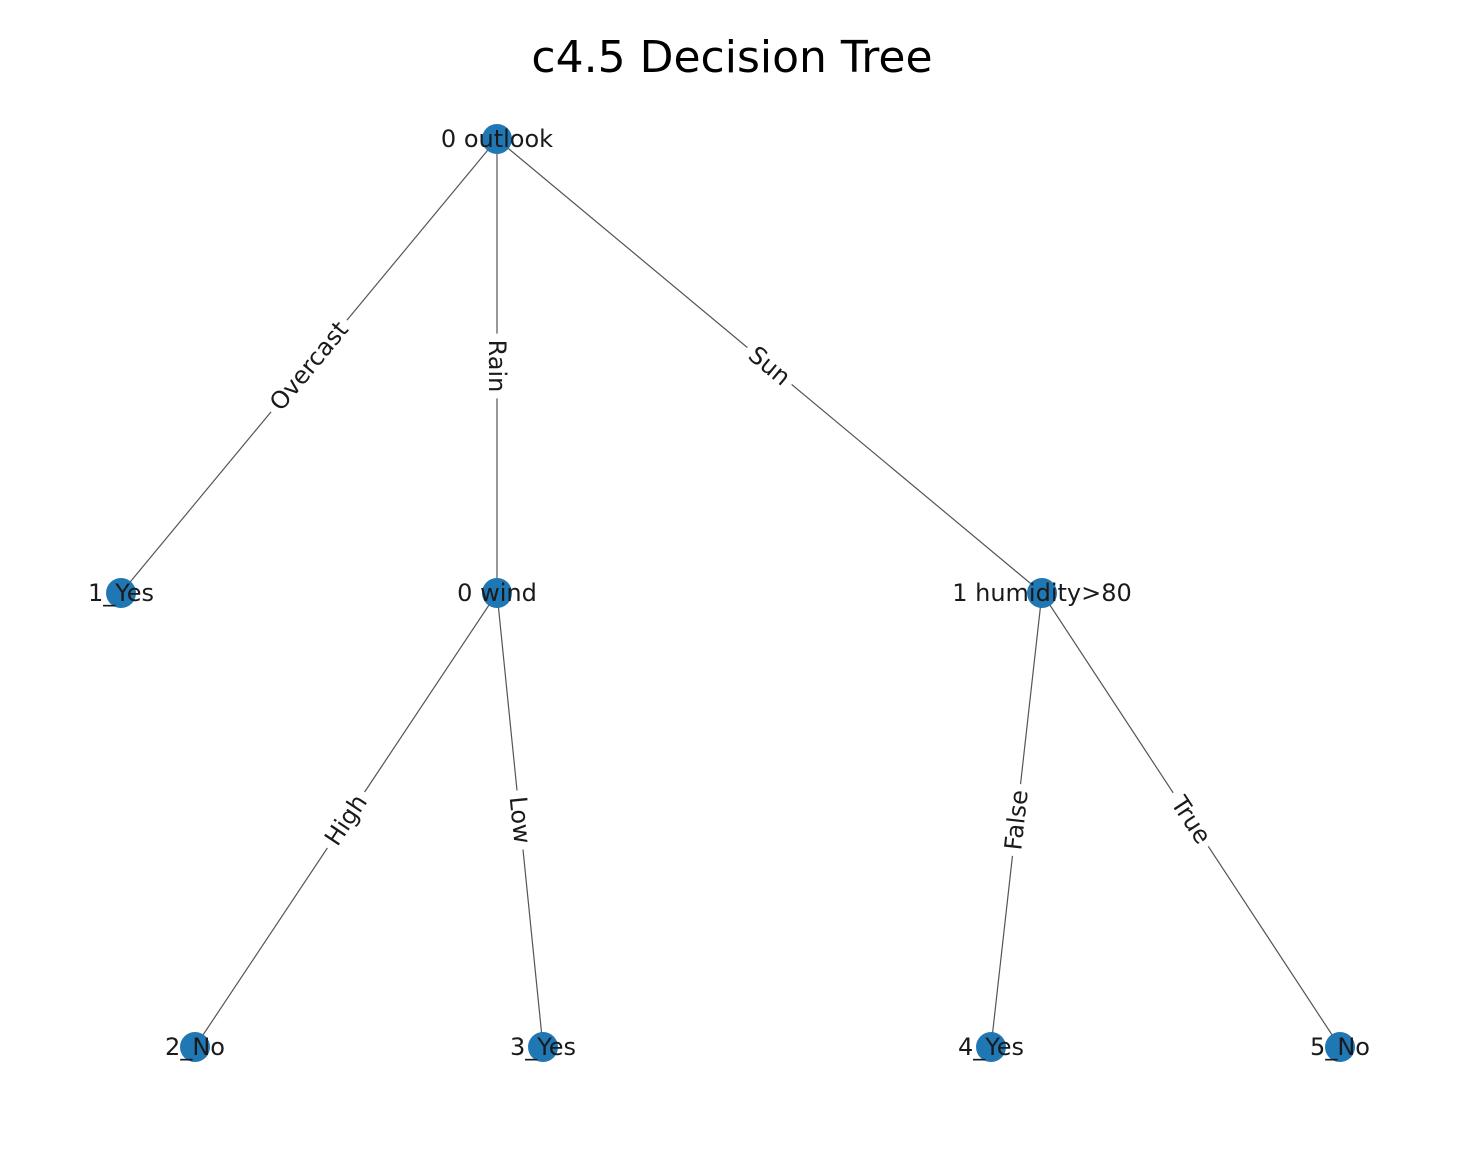 Image resolution: width=1465 pixels, height=1171 pixels. I want to click on node-5-no, so click(1340, 1047).